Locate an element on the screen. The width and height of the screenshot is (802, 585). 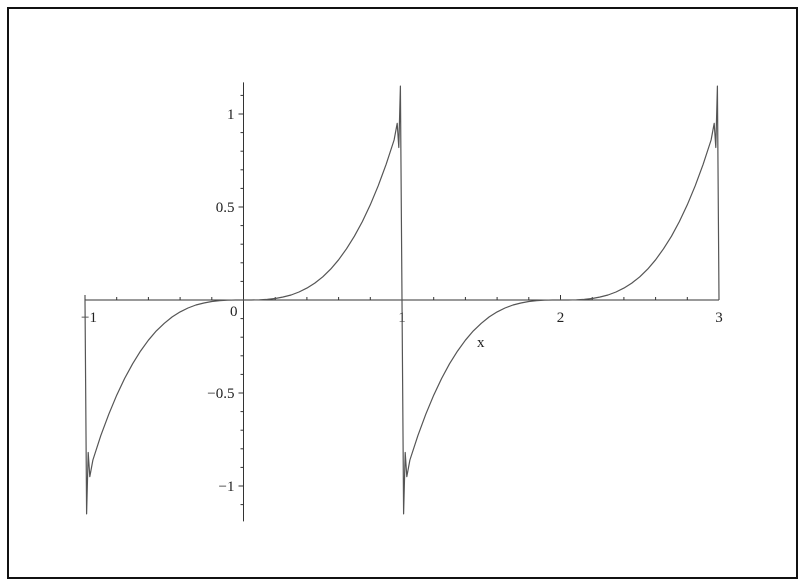
y-tick-label: 0.5 is located at coordinates (225, 208).